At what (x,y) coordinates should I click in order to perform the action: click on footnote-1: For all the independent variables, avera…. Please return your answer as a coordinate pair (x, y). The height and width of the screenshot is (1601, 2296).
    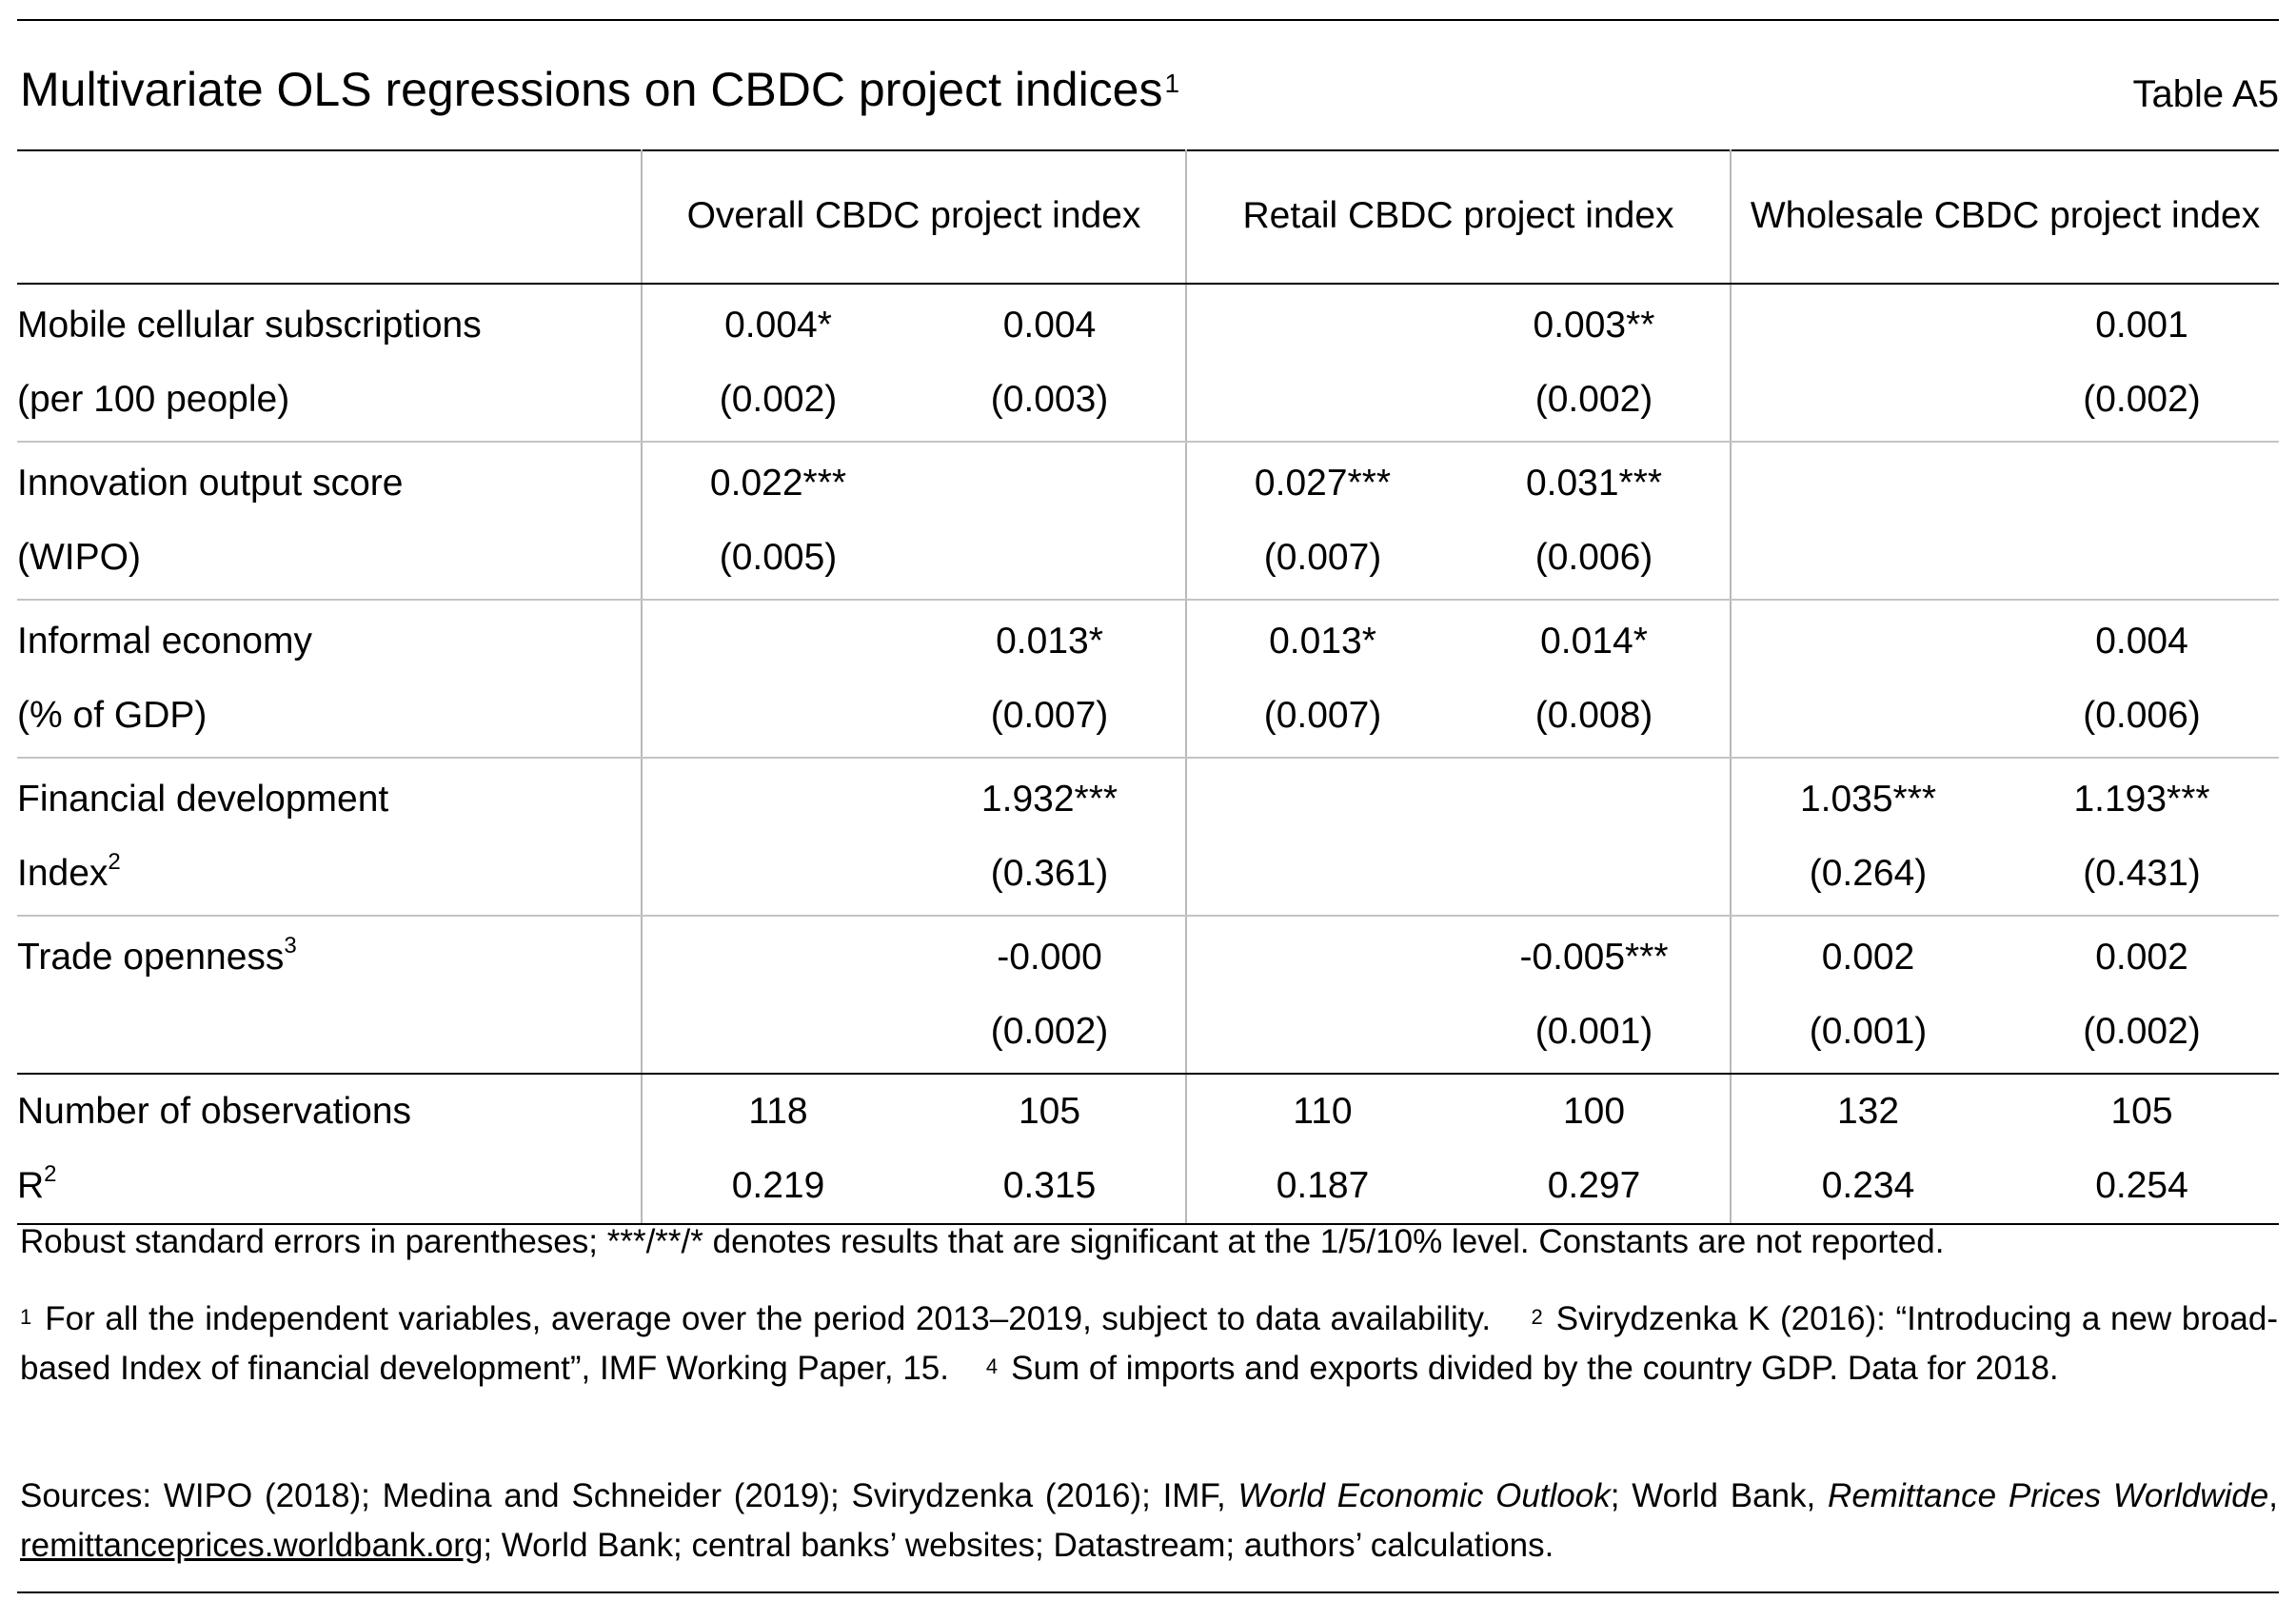
    Looking at the image, I should click on (768, 1318).